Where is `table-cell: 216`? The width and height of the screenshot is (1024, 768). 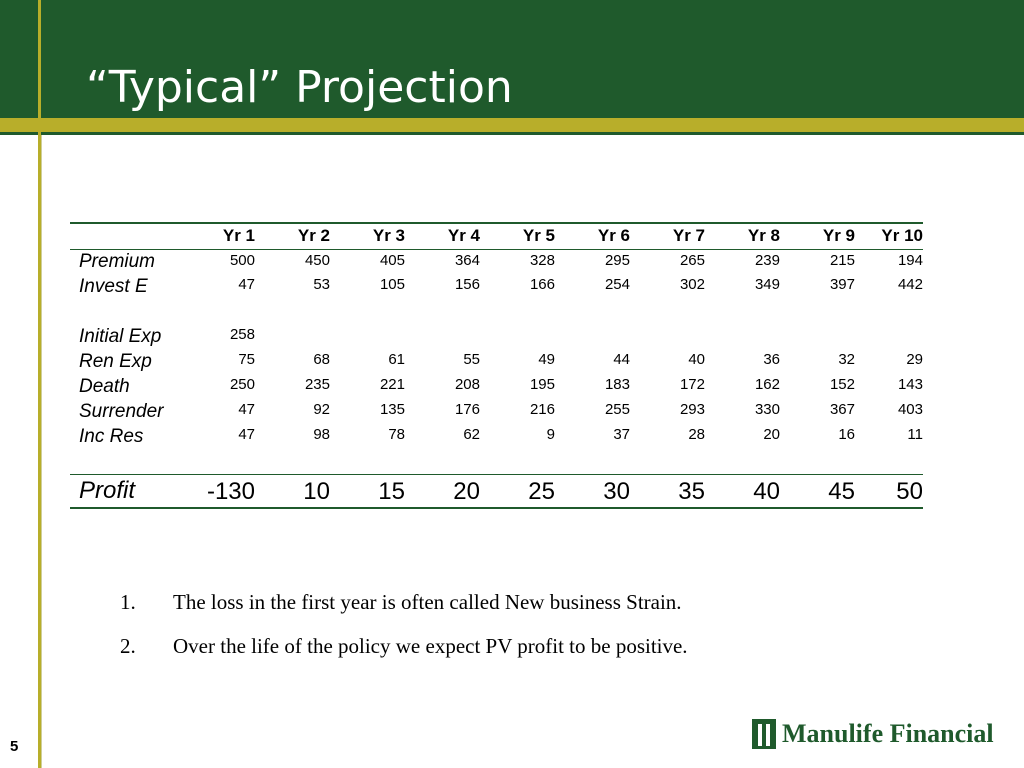 table-cell: 216 is located at coordinates (542, 409).